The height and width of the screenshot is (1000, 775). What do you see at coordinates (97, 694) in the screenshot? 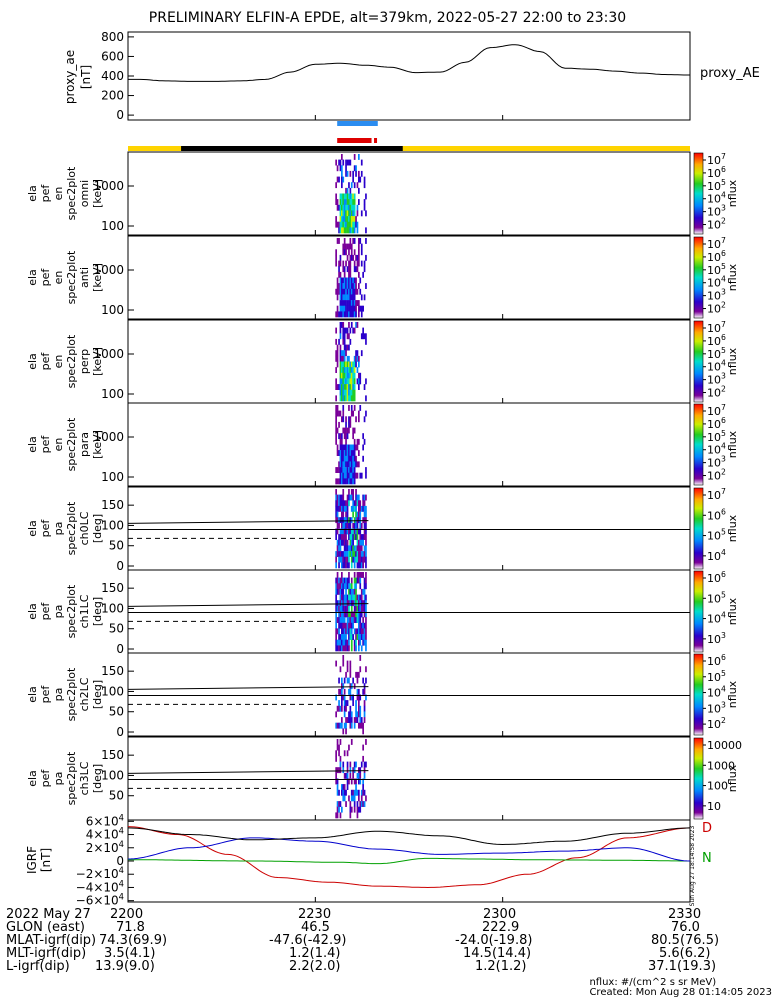
I see `spec-ylabel-5: [deg]` at bounding box center [97, 694].